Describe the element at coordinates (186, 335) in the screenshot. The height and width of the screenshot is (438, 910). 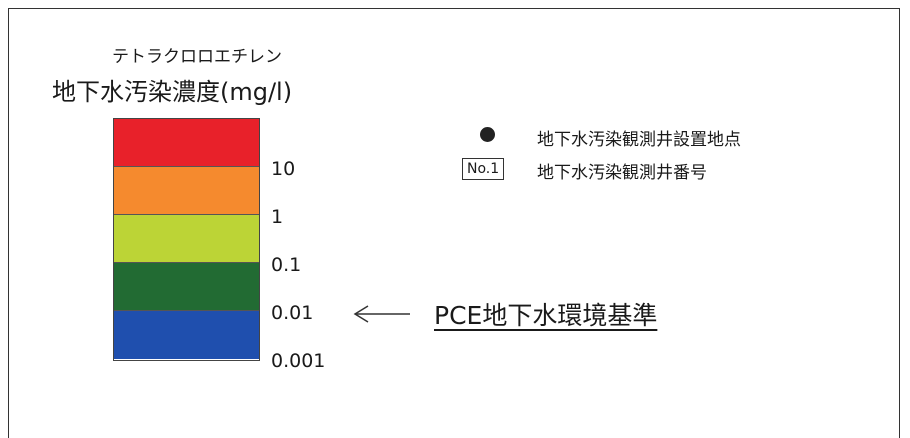
I see `band-0.001-to-0.01` at that location.